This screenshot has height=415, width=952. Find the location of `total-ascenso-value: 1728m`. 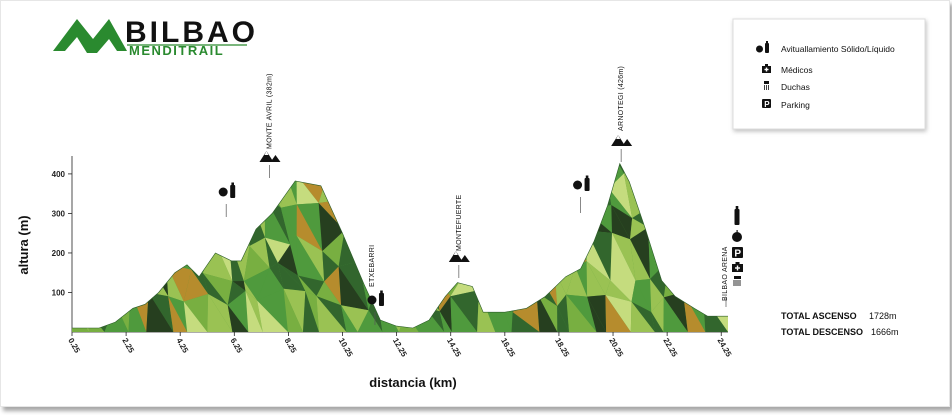

total-ascenso-value: 1728m is located at coordinates (883, 316).